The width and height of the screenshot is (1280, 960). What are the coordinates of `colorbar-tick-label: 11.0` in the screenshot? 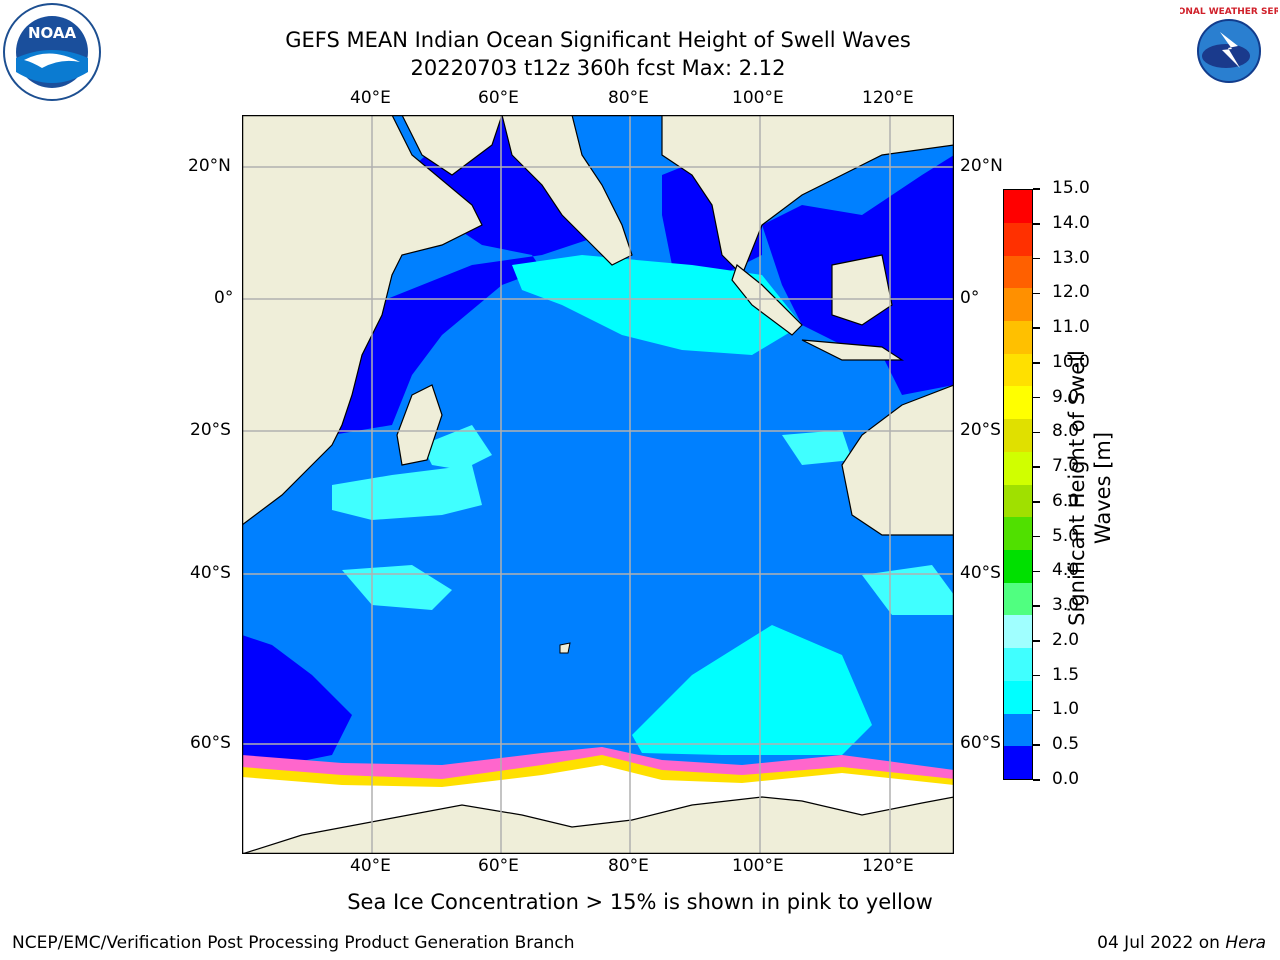 It's located at (1071, 327).